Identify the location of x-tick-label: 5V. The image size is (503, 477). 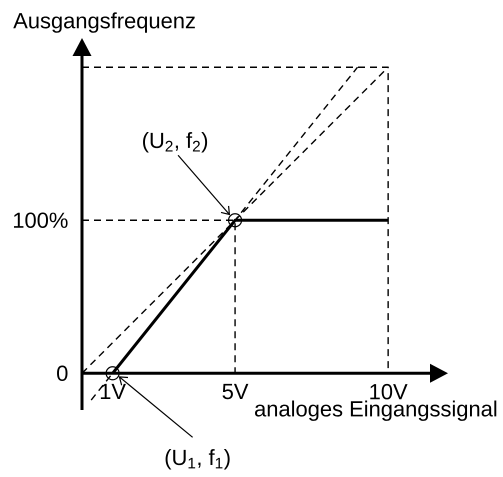
(235, 392).